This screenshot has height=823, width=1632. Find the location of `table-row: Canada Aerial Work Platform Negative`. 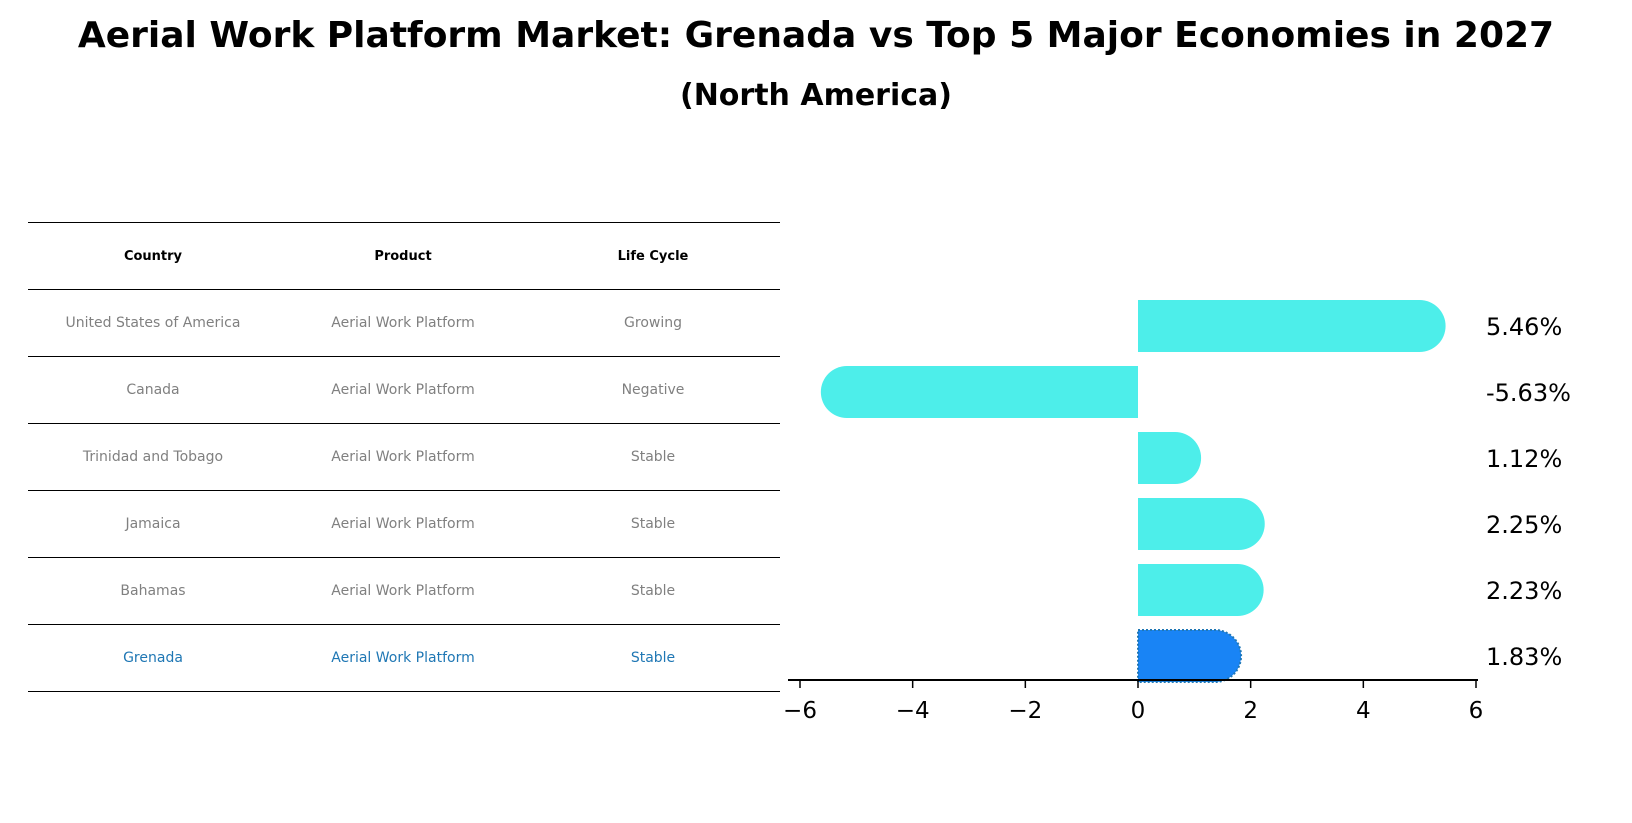

table-row: Canada Aerial Work Platform Negative is located at coordinates (404, 389).